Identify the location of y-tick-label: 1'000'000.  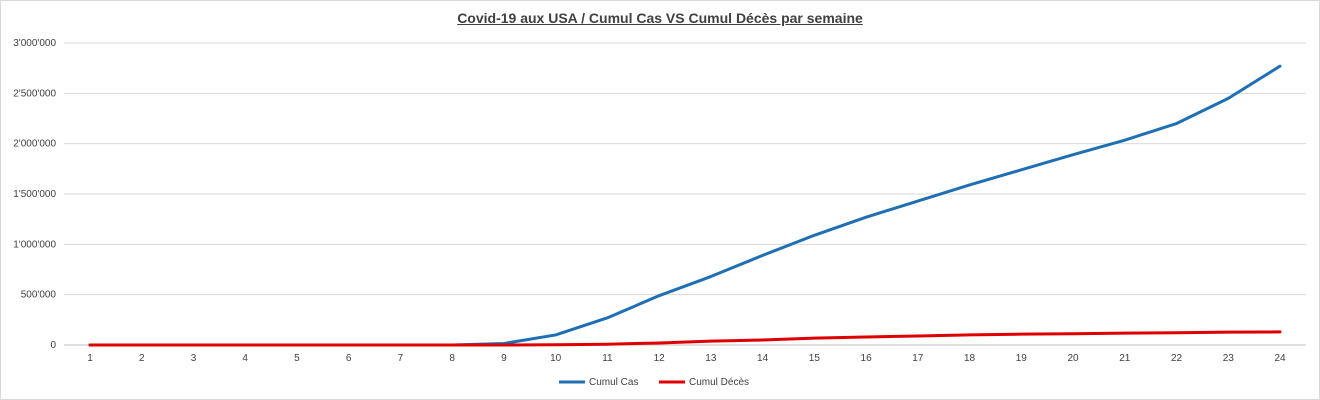
(34, 244).